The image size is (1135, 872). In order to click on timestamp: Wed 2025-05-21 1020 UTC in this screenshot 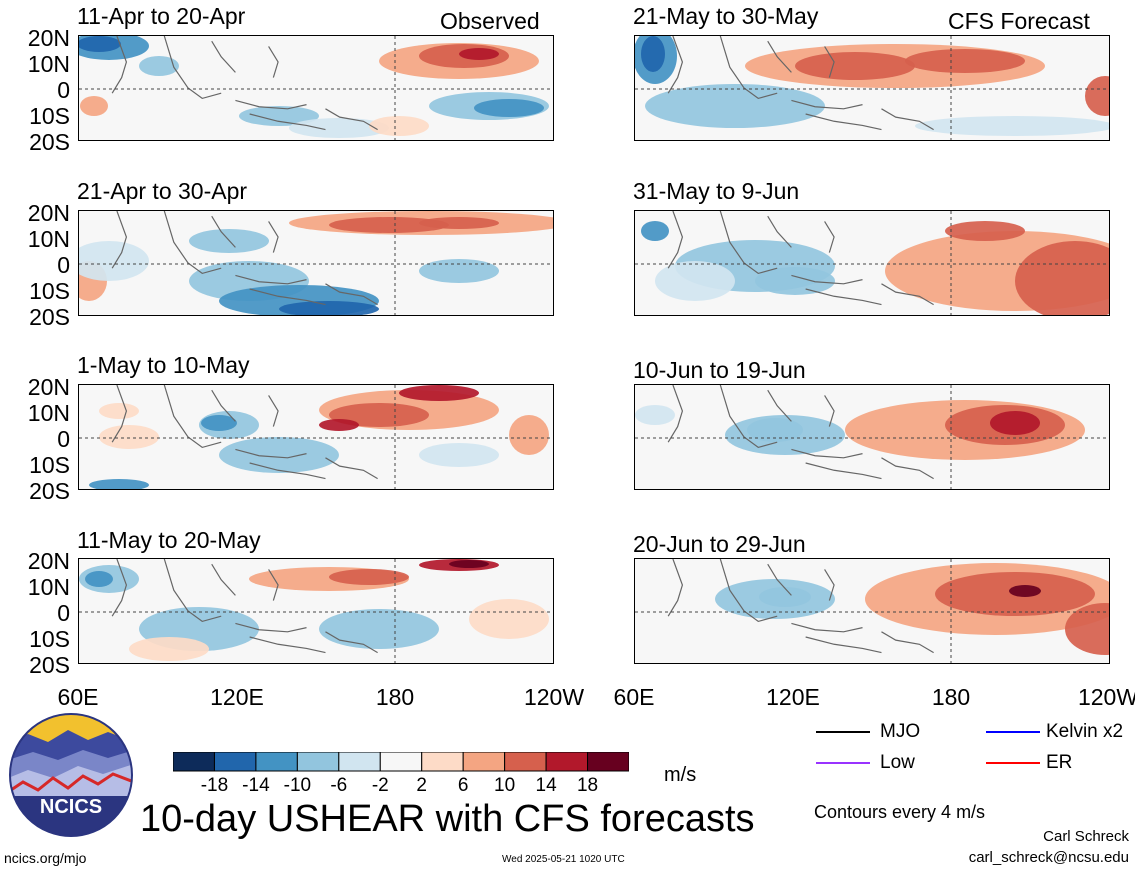, I will do `click(563, 859)`.